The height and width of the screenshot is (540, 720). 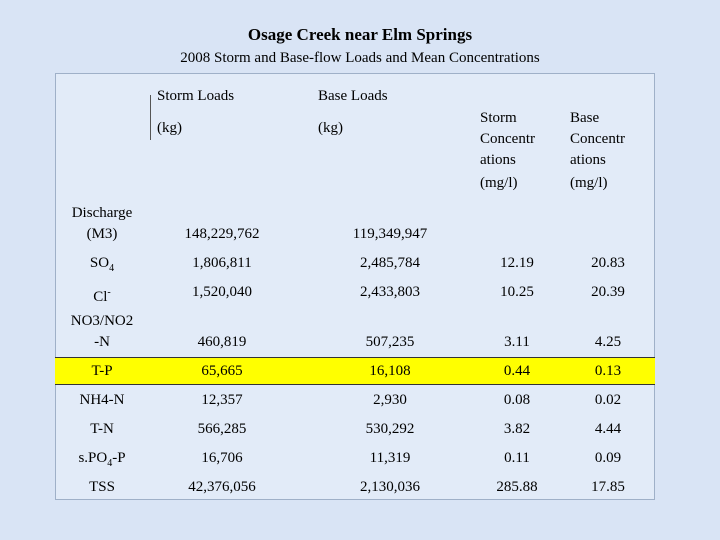 I want to click on row-label: T-N, so click(x=102, y=429).